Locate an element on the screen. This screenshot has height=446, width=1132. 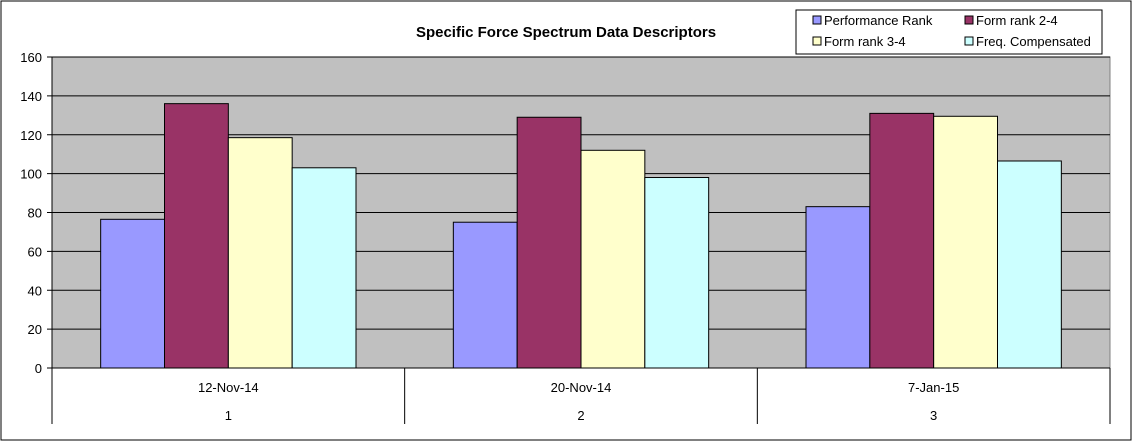
x-tick-label: 20-Nov-14 is located at coordinates (581, 387).